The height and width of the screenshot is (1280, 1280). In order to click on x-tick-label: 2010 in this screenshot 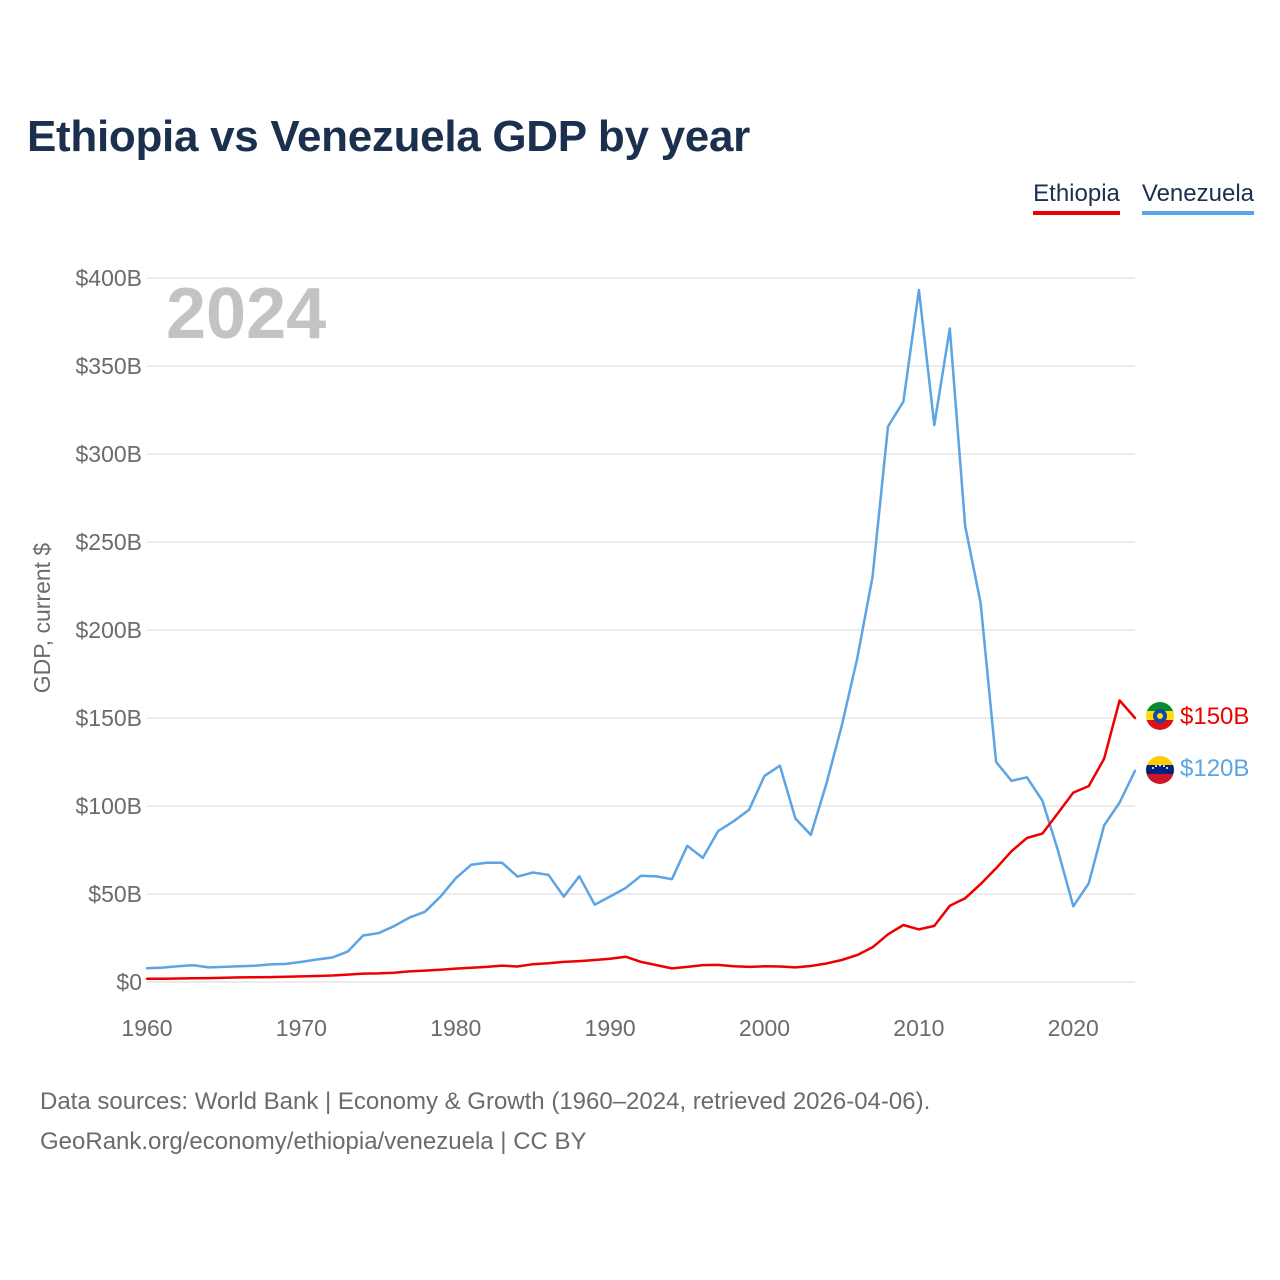, I will do `click(918, 1028)`.